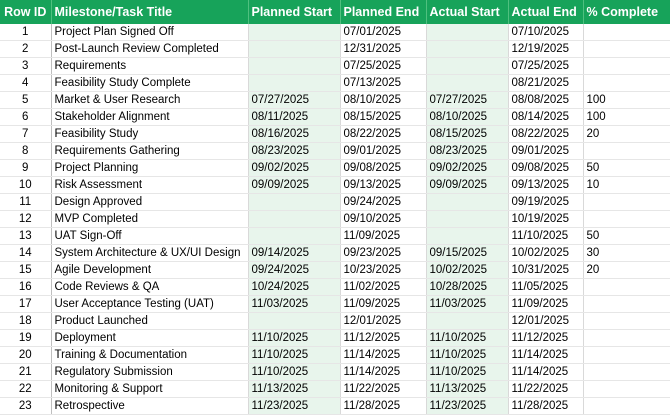 The image size is (670, 415). What do you see at coordinates (467, 117) in the screenshot?
I see `cell-actual-start: 08/10/2025` at bounding box center [467, 117].